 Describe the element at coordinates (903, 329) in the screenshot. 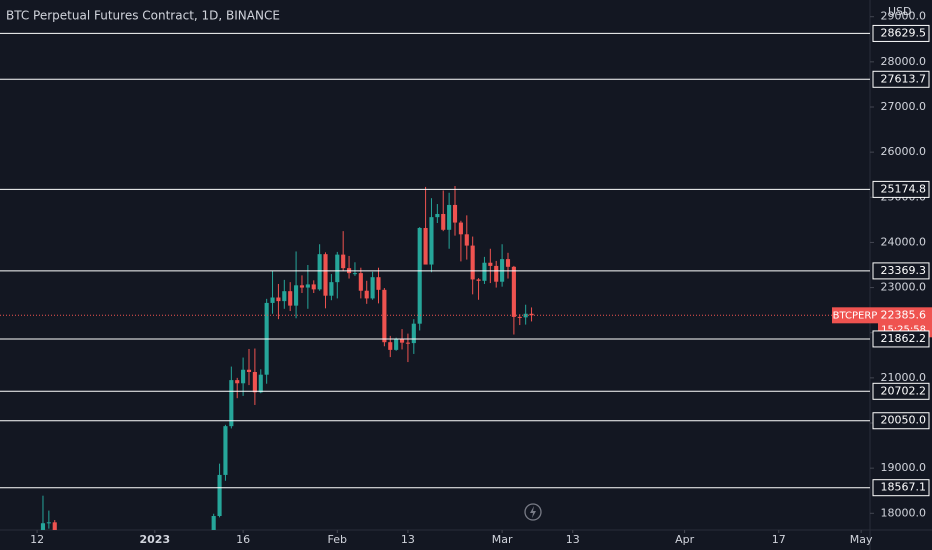

I see `countdown: 15:25:58` at that location.